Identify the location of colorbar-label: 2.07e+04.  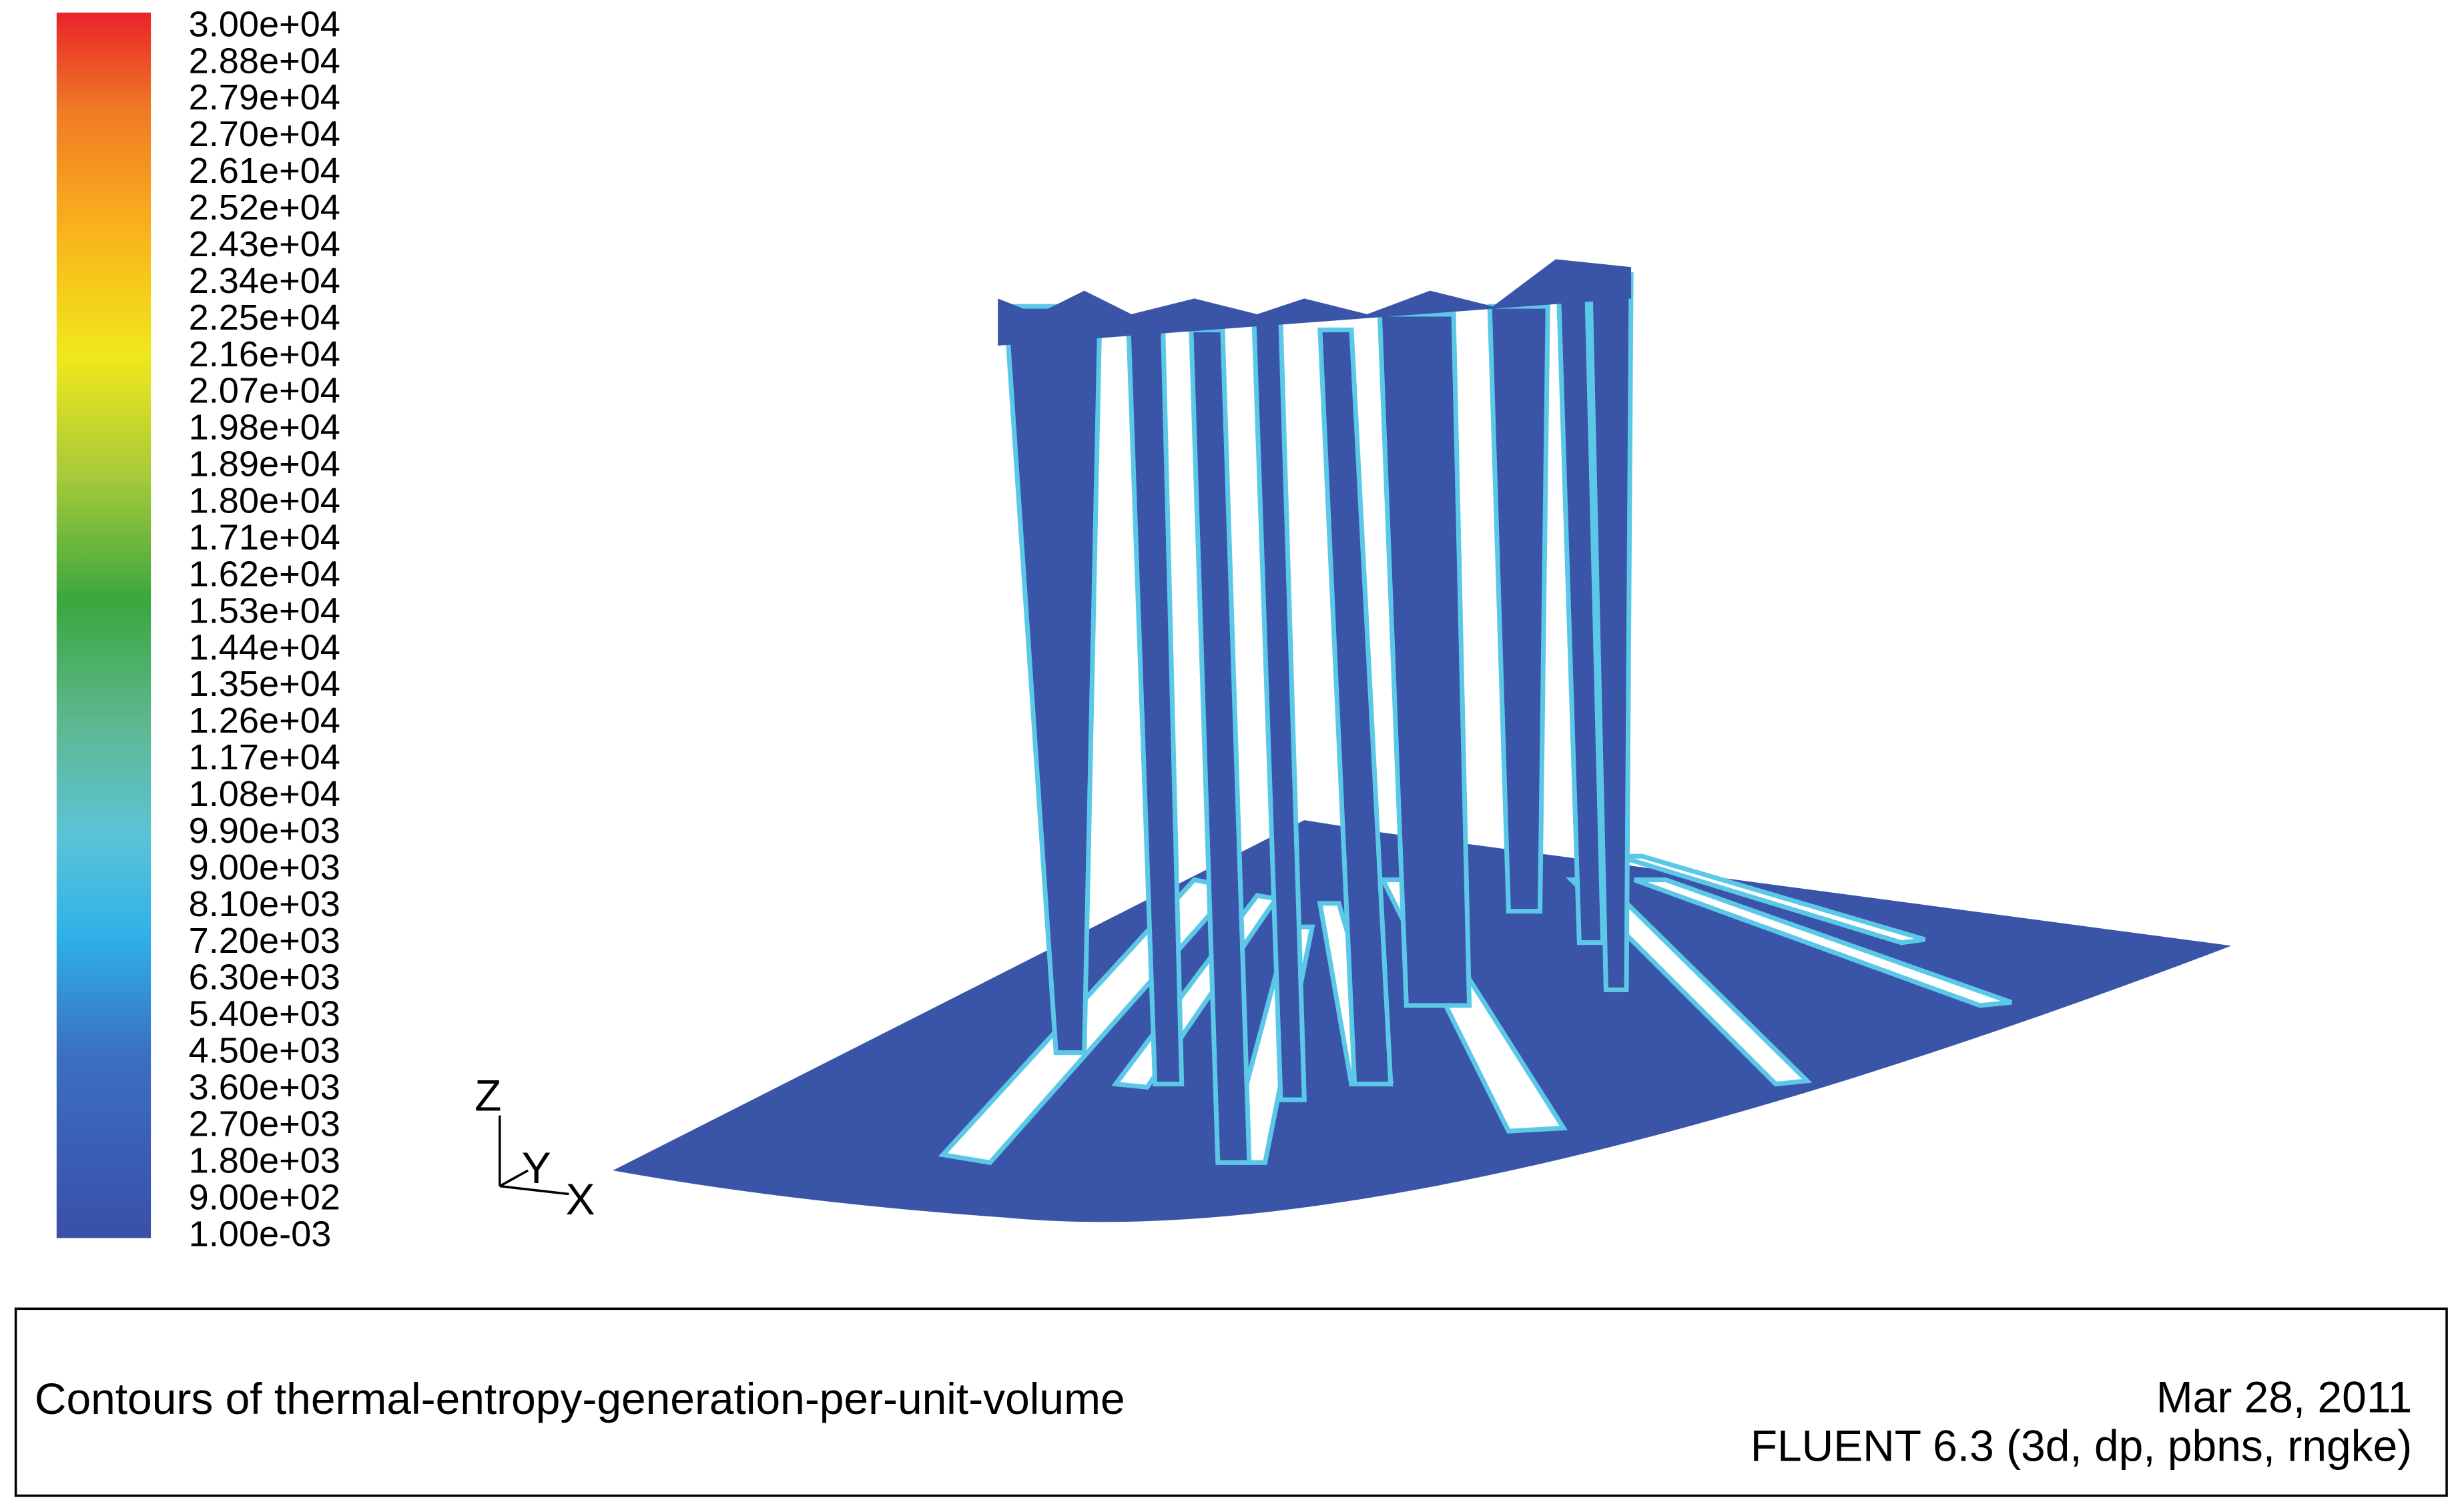
(264, 391).